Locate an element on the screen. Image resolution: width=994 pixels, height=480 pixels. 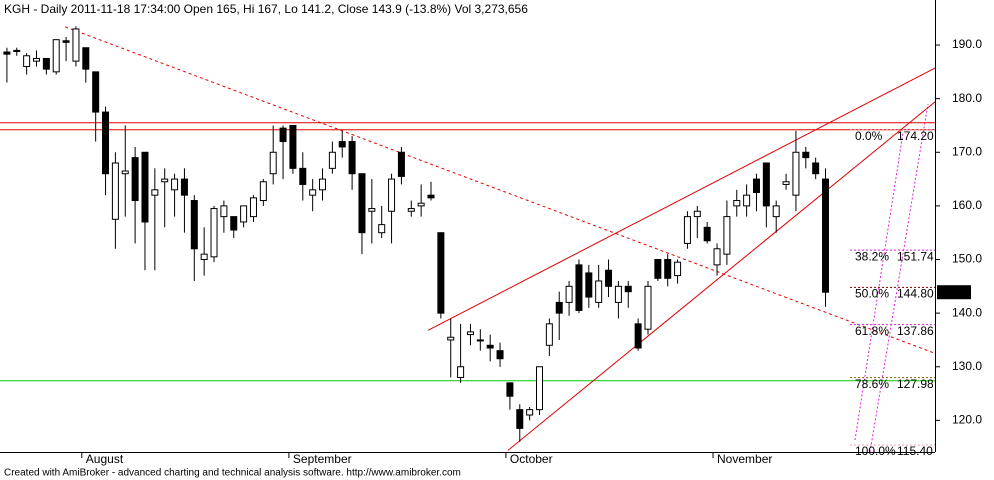
y-tick-label: 170.0 is located at coordinates (967, 151).